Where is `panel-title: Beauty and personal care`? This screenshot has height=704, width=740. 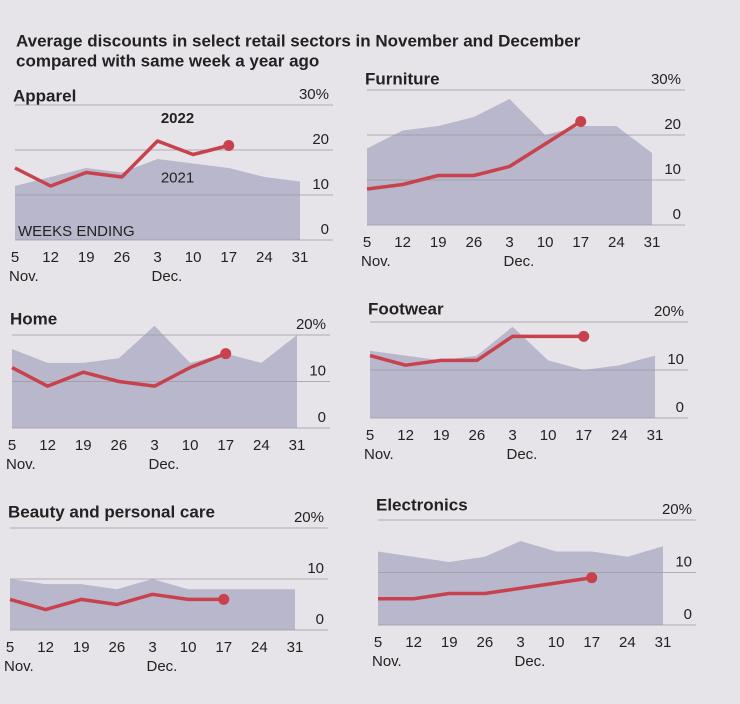
panel-title: Beauty and personal care is located at coordinates (111, 511).